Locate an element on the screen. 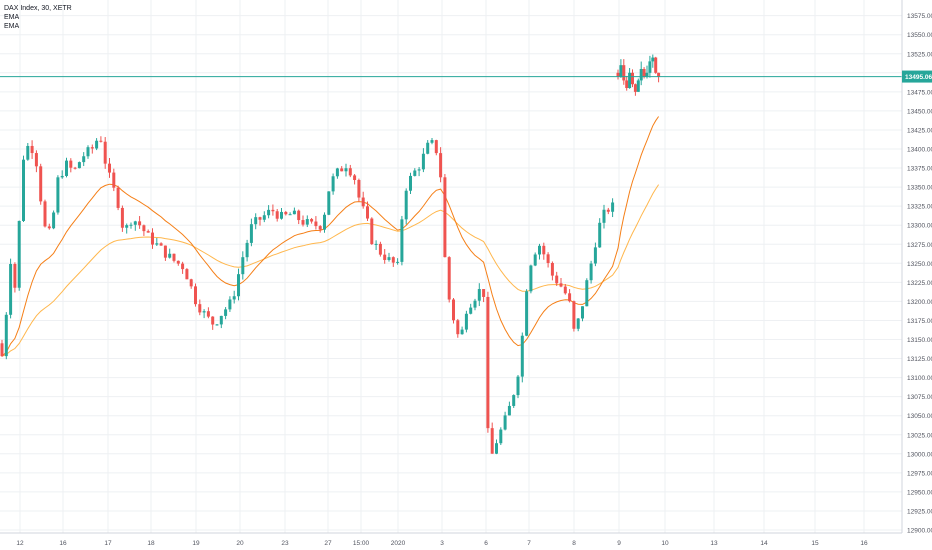 The height and width of the screenshot is (550, 932). time-tick-label: 14 is located at coordinates (764, 543).